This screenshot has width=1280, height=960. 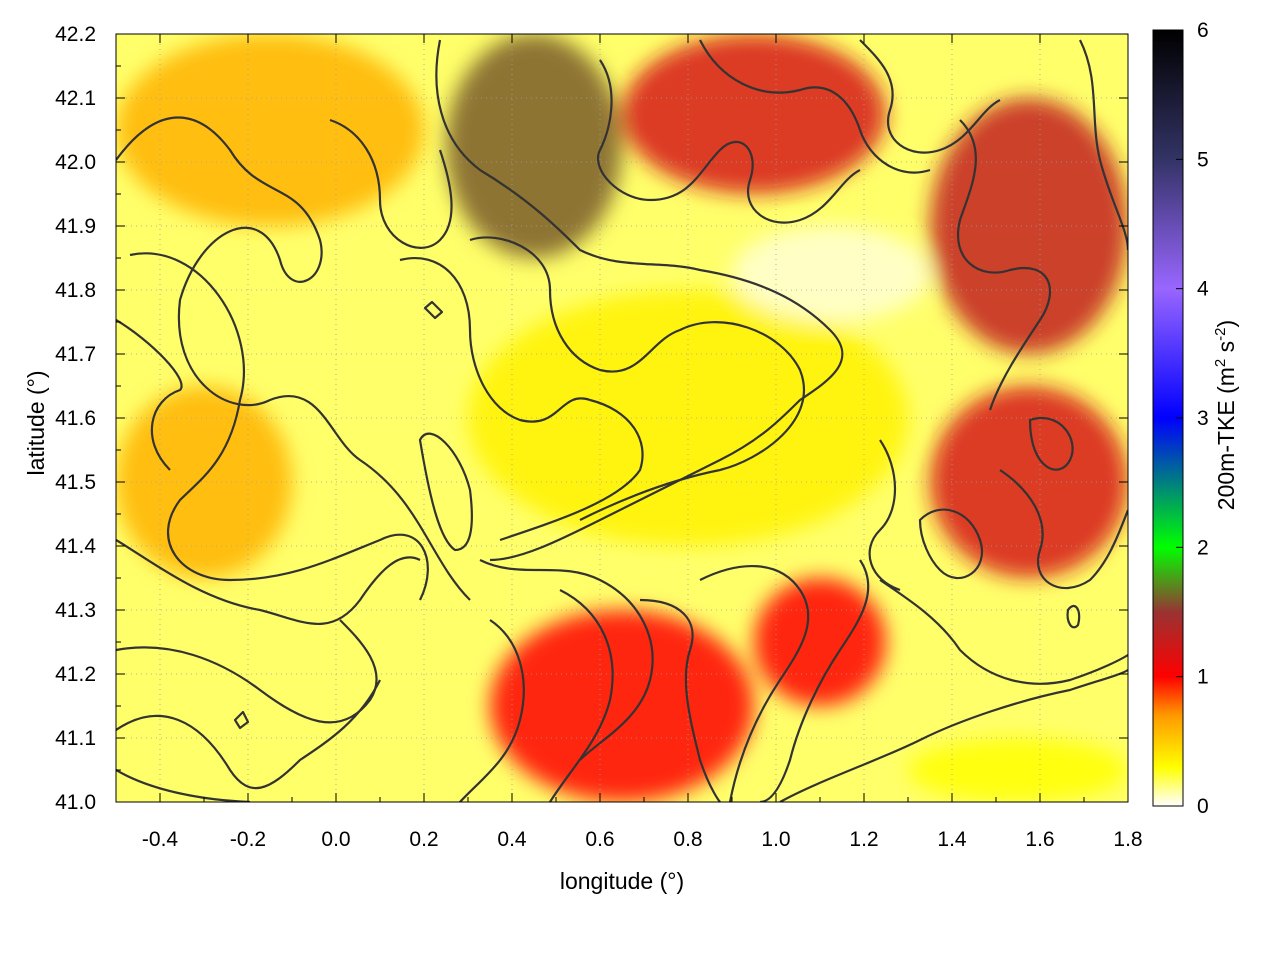 What do you see at coordinates (1220, 363) in the screenshot?
I see `colorbar-title-sup1: 2` at bounding box center [1220, 363].